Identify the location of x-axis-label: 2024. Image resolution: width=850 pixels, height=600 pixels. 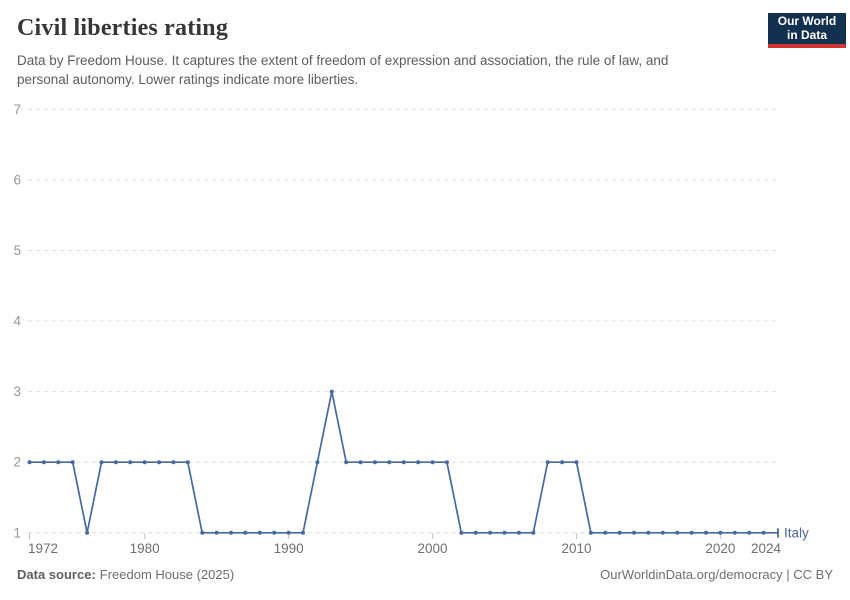
(766, 548).